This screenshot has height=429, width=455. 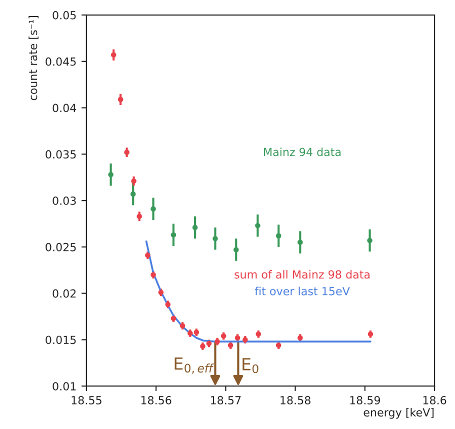 What do you see at coordinates (64, 200) in the screenshot?
I see `y-tick-label: 0.03` at bounding box center [64, 200].